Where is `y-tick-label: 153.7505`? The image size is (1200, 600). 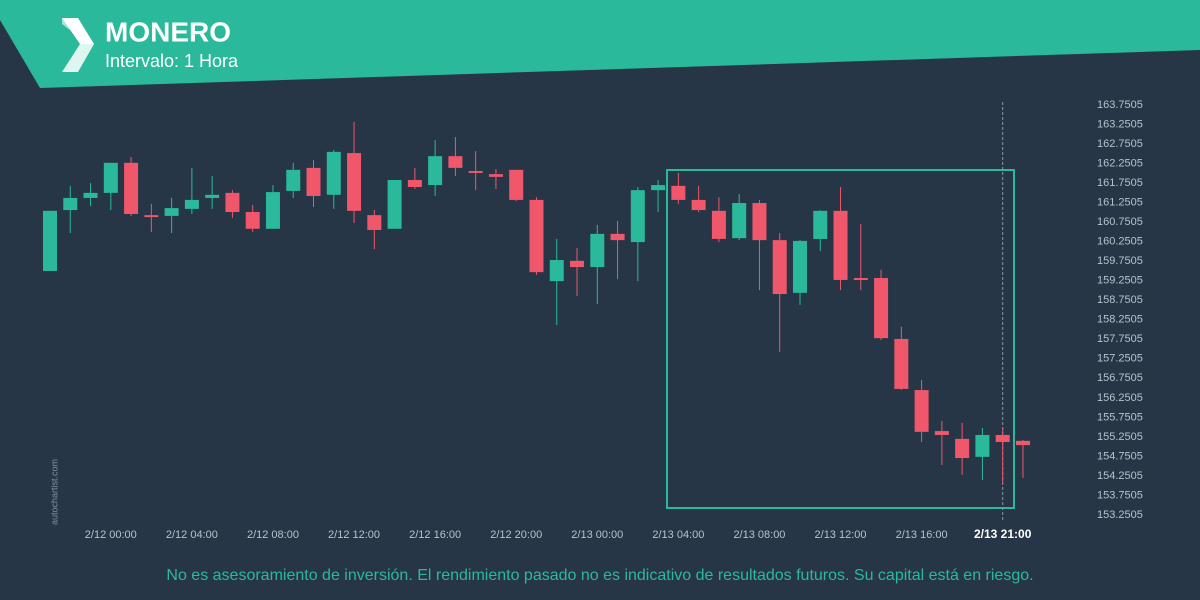 y-tick-label: 153.7505 is located at coordinates (1120, 495).